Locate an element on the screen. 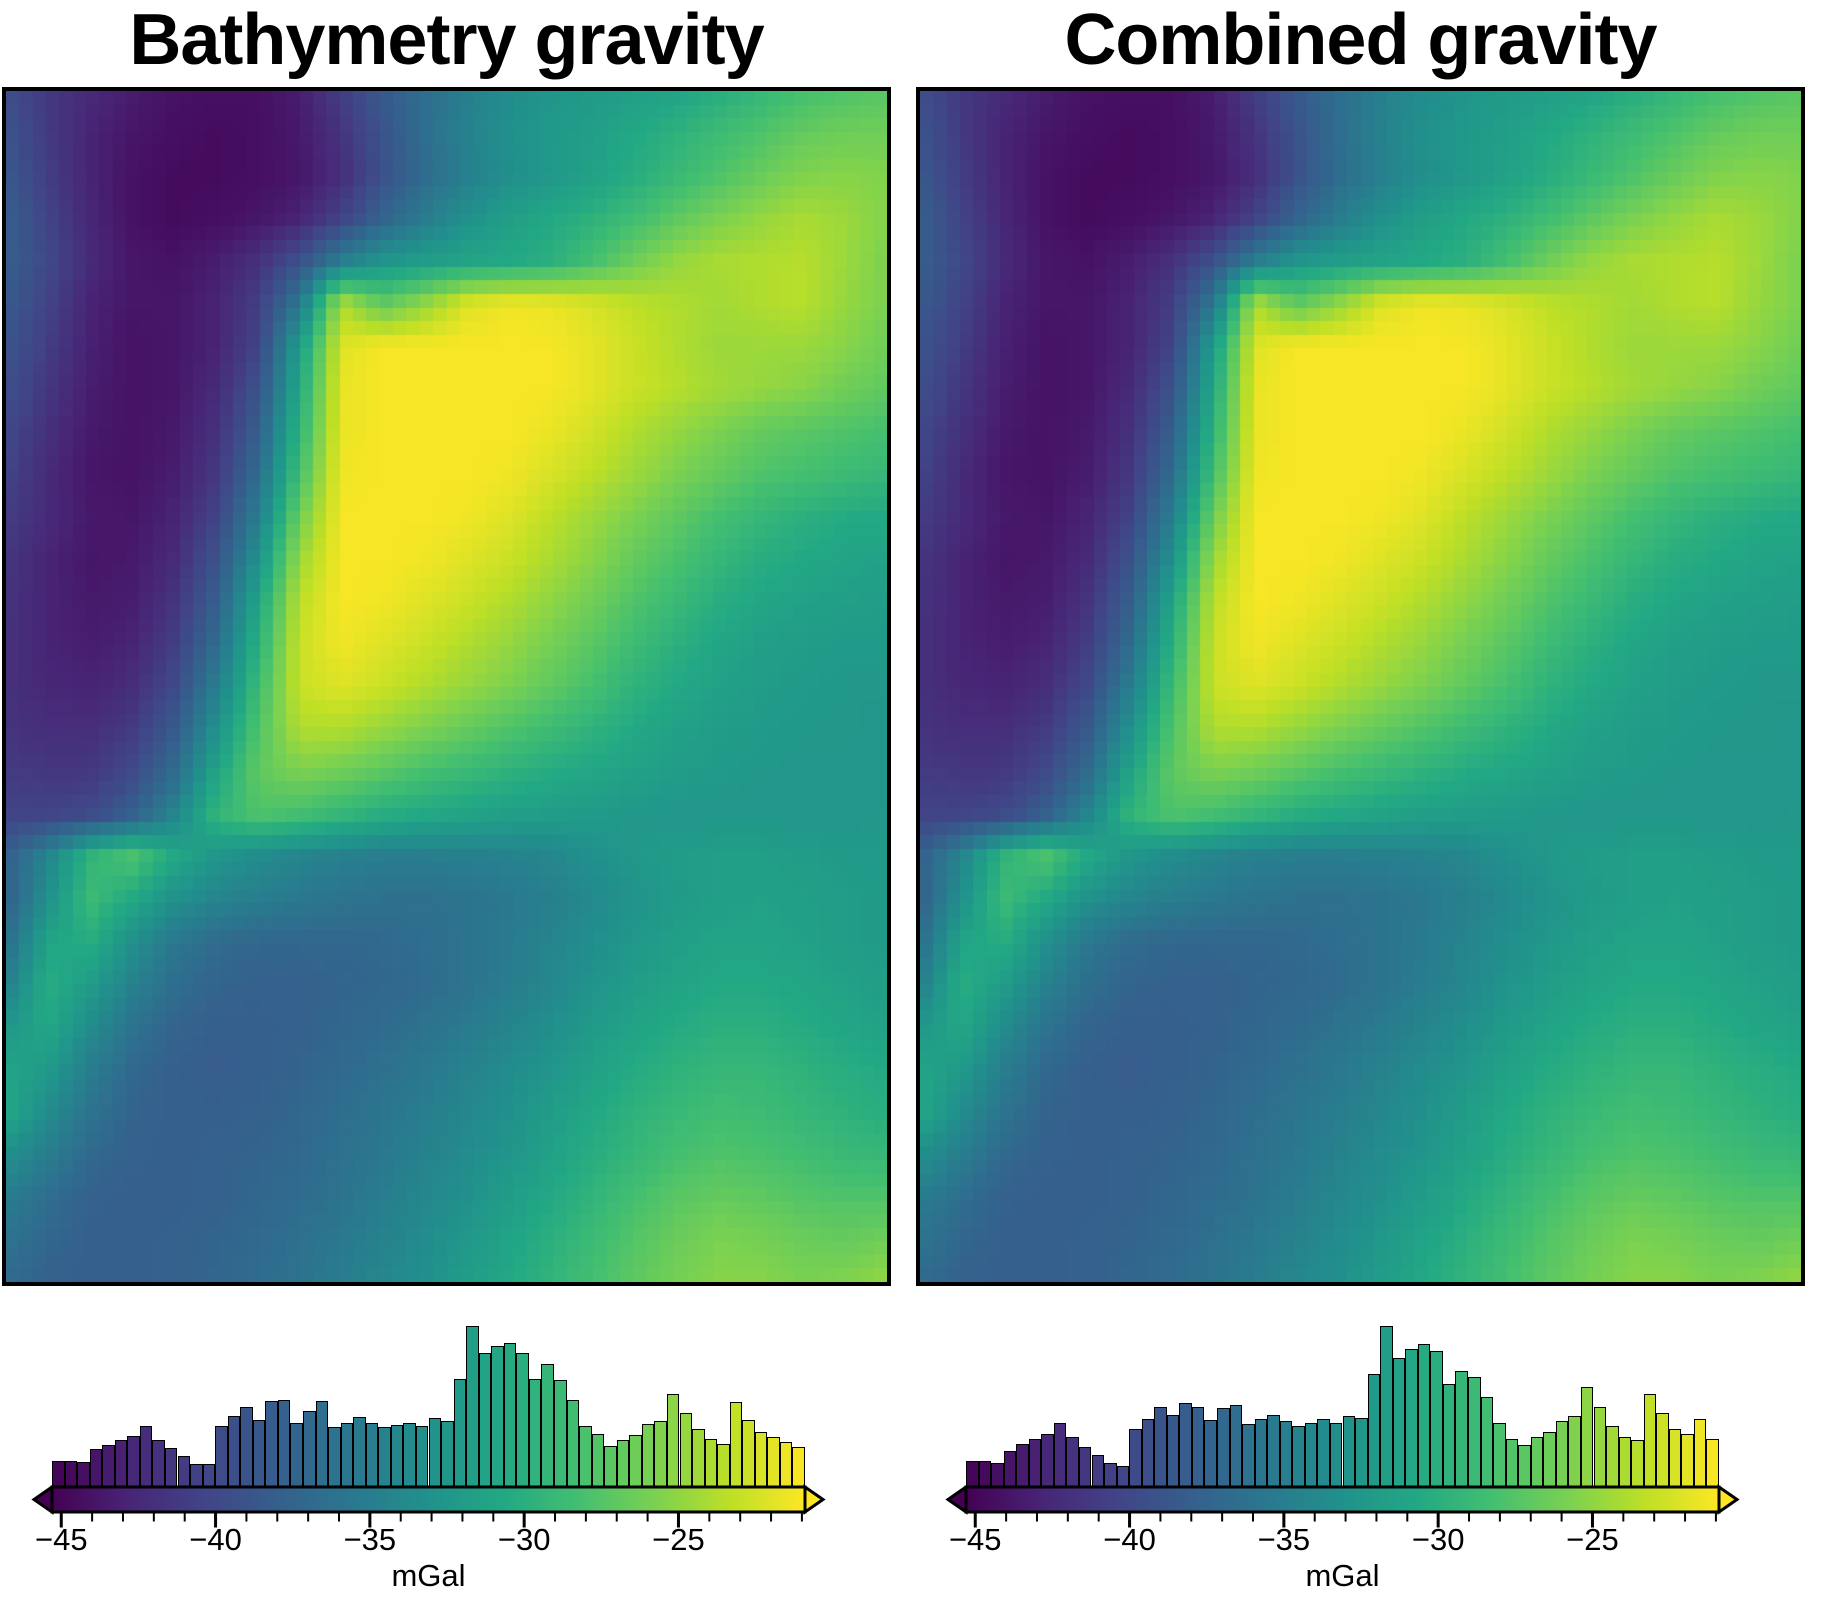  tick-label: −35 is located at coordinates (1284, 1539).